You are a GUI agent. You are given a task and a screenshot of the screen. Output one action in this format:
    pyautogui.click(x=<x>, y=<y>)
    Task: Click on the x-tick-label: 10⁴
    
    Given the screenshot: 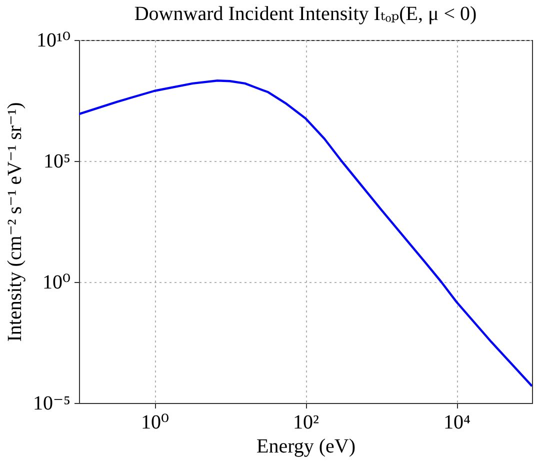 What is the action you would take?
    pyautogui.click(x=457, y=423)
    